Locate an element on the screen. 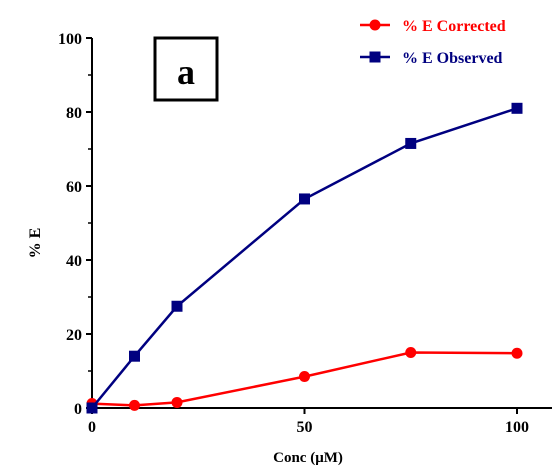 The width and height of the screenshot is (556, 474). panel-label-box is located at coordinates (186, 69).